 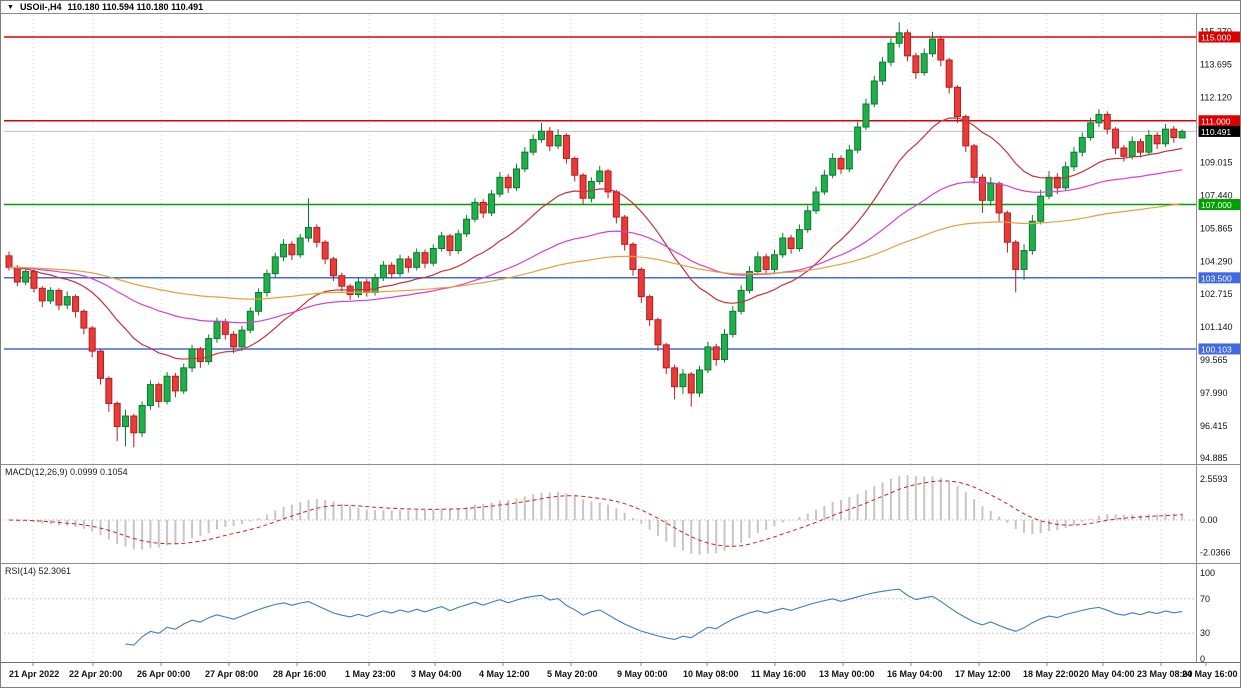 I want to click on svg-text: 111.000, so click(x=1216, y=121).